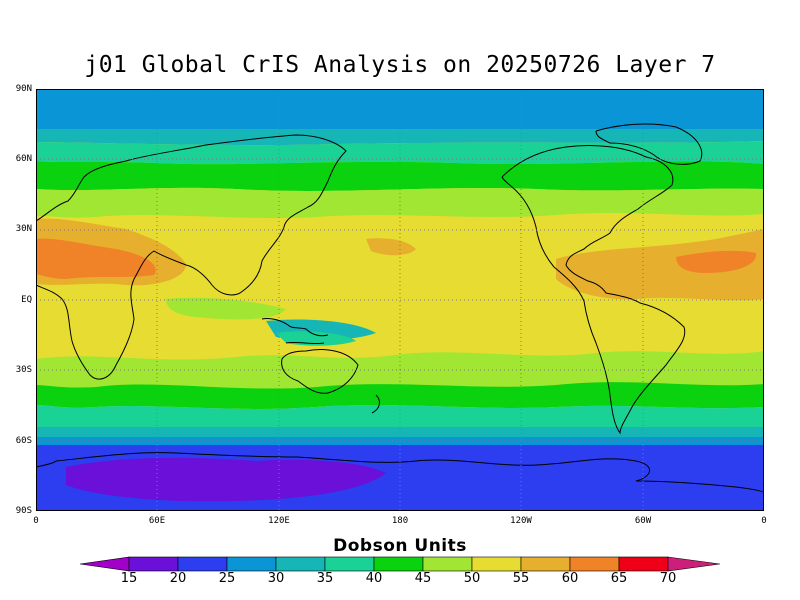  What do you see at coordinates (521, 578) in the screenshot?
I see `colorbar-tick-label: 55` at bounding box center [521, 578].